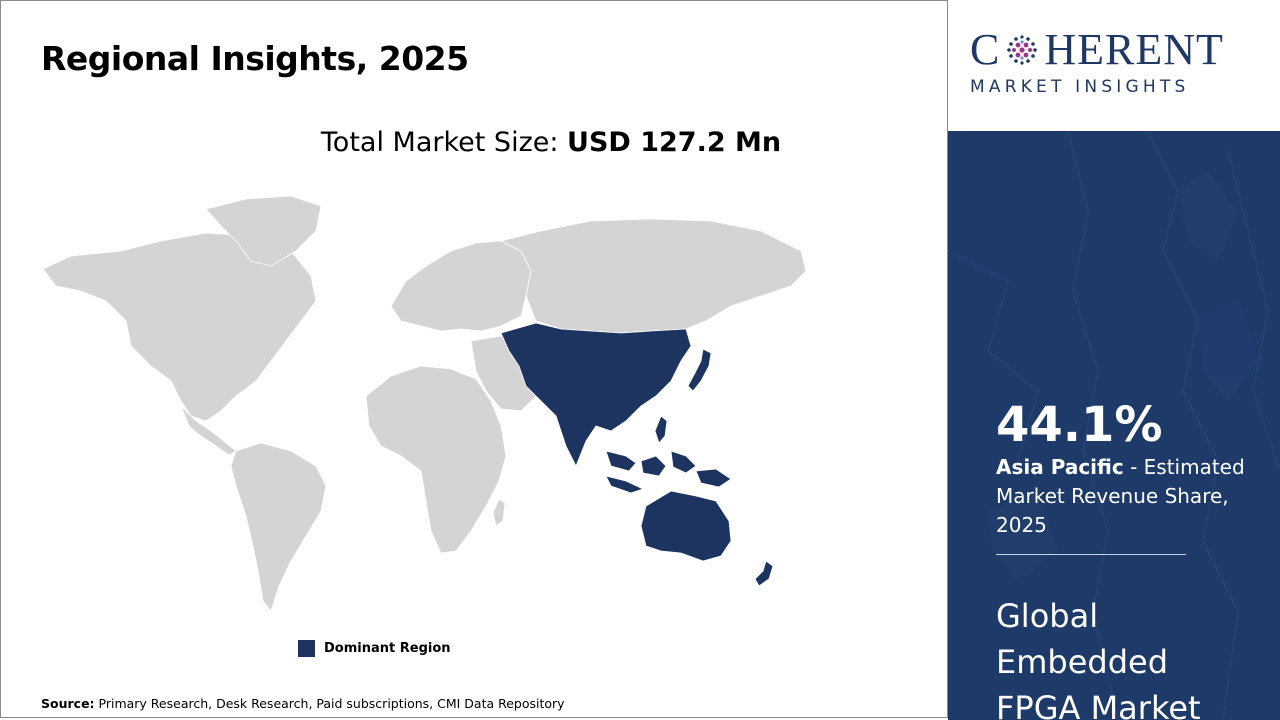 The width and height of the screenshot is (1280, 720). What do you see at coordinates (674, 142) in the screenshot?
I see `market-size-value: USD 127.2 Mn` at bounding box center [674, 142].